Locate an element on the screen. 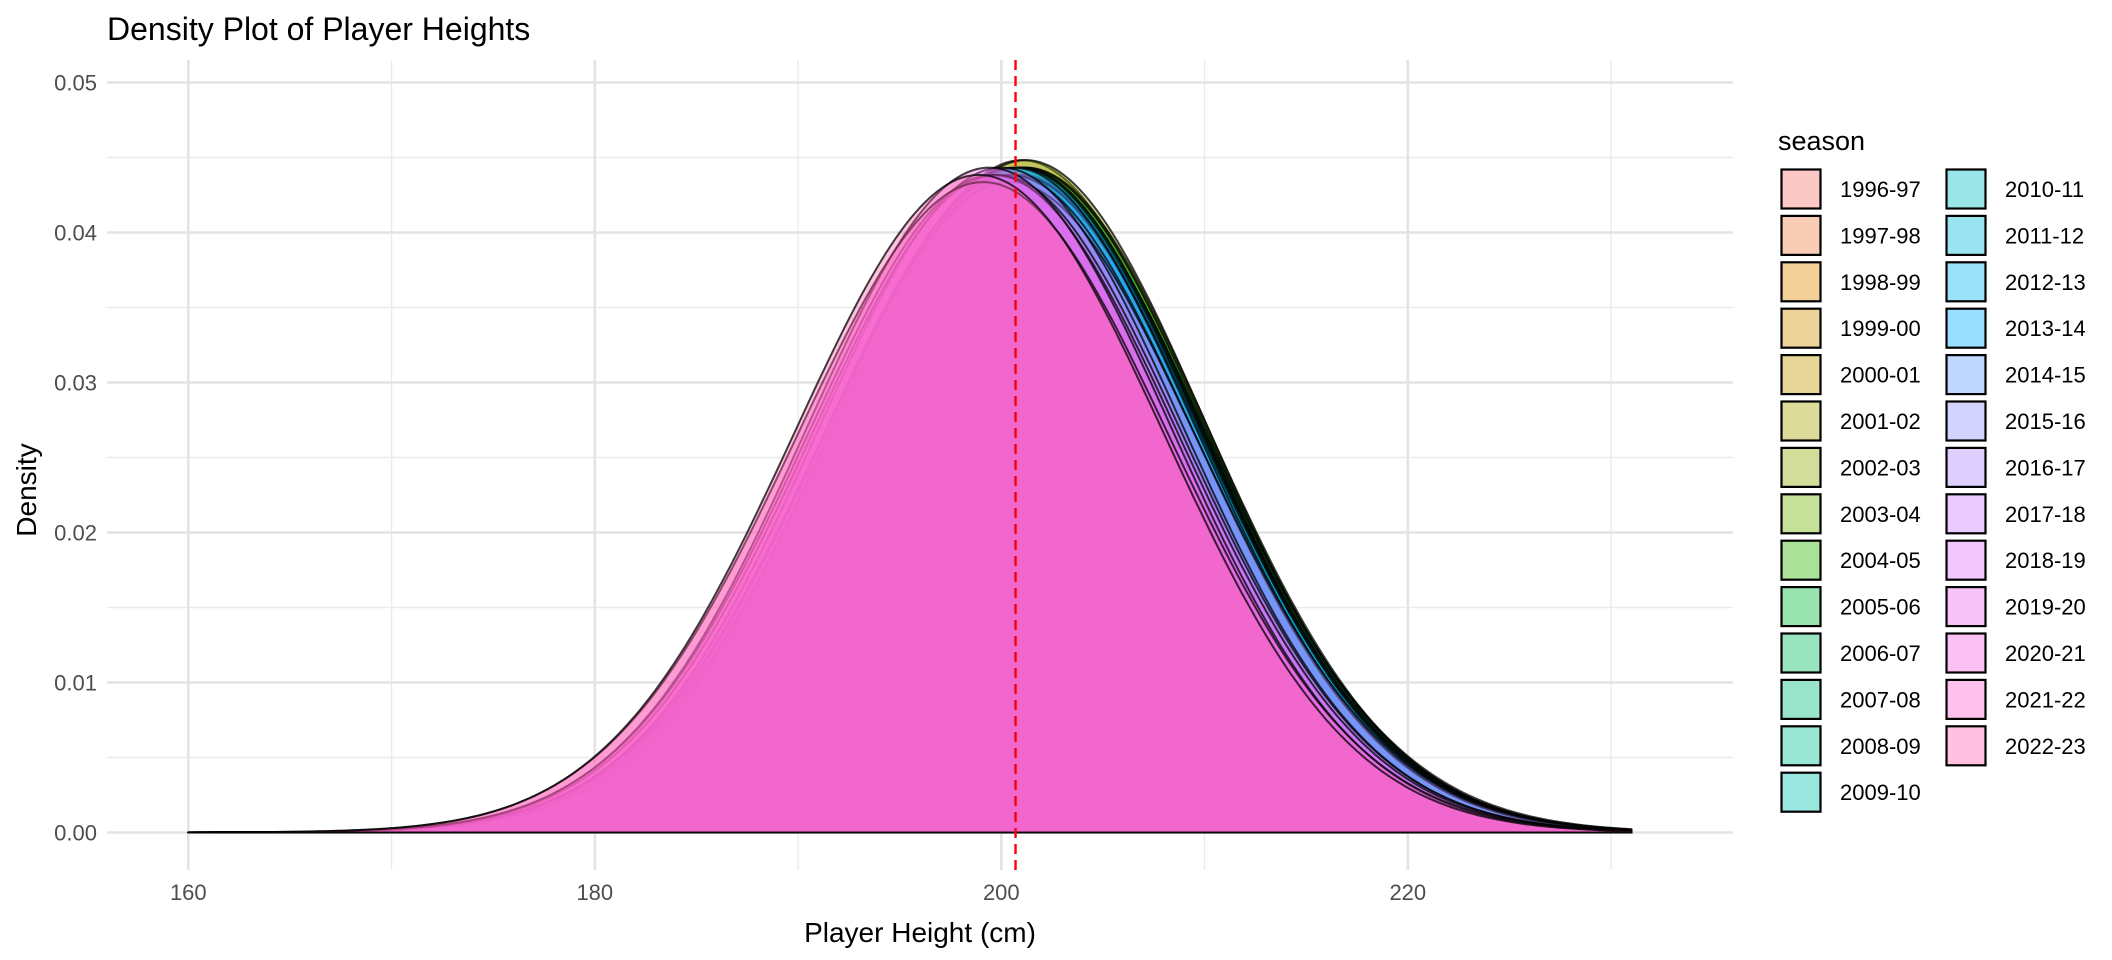 The width and height of the screenshot is (2112, 960). legend-item: 2005-06 is located at coordinates (1850, 606).